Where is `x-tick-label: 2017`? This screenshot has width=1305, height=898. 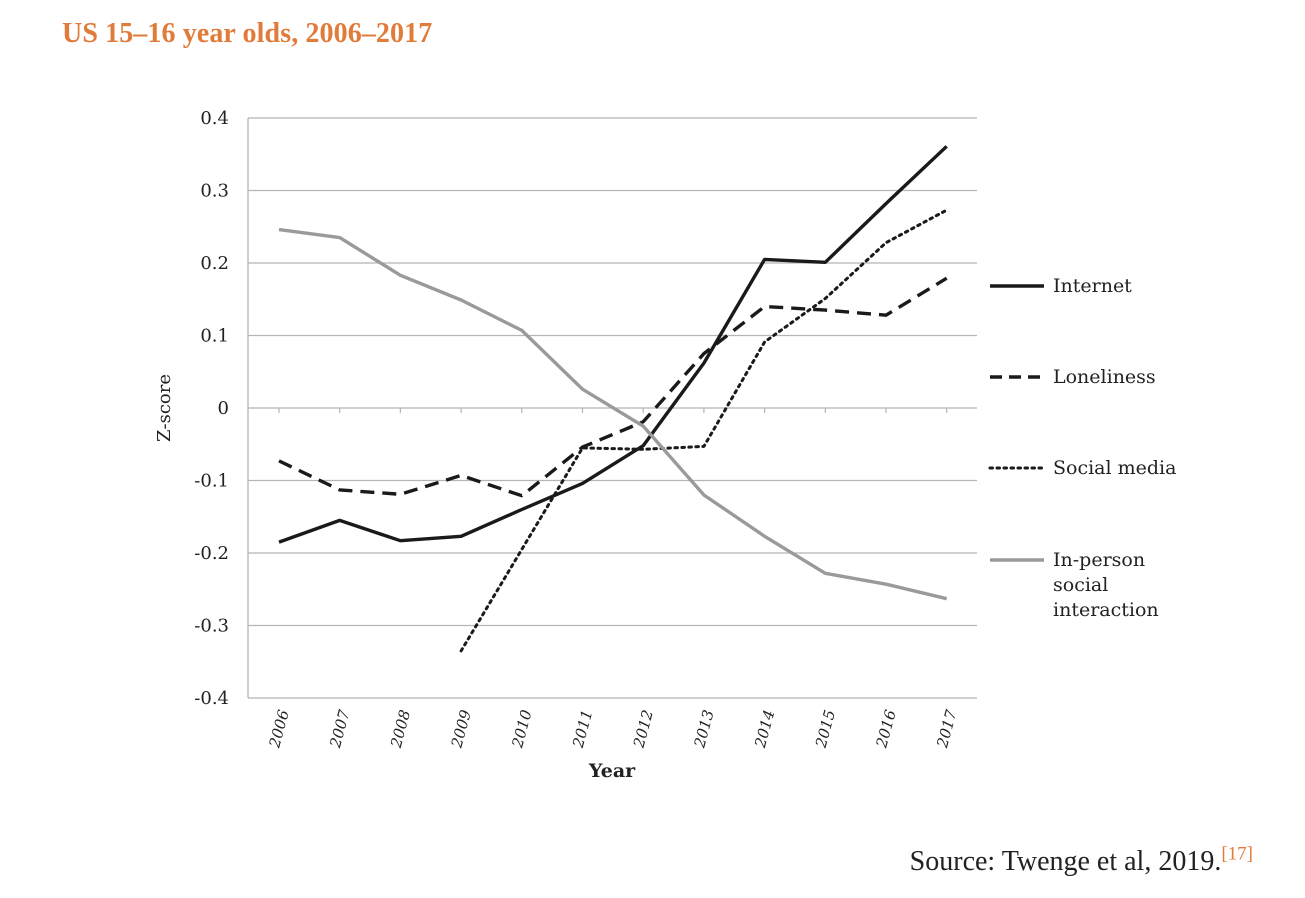
x-tick-label: 2017 is located at coordinates (947, 729).